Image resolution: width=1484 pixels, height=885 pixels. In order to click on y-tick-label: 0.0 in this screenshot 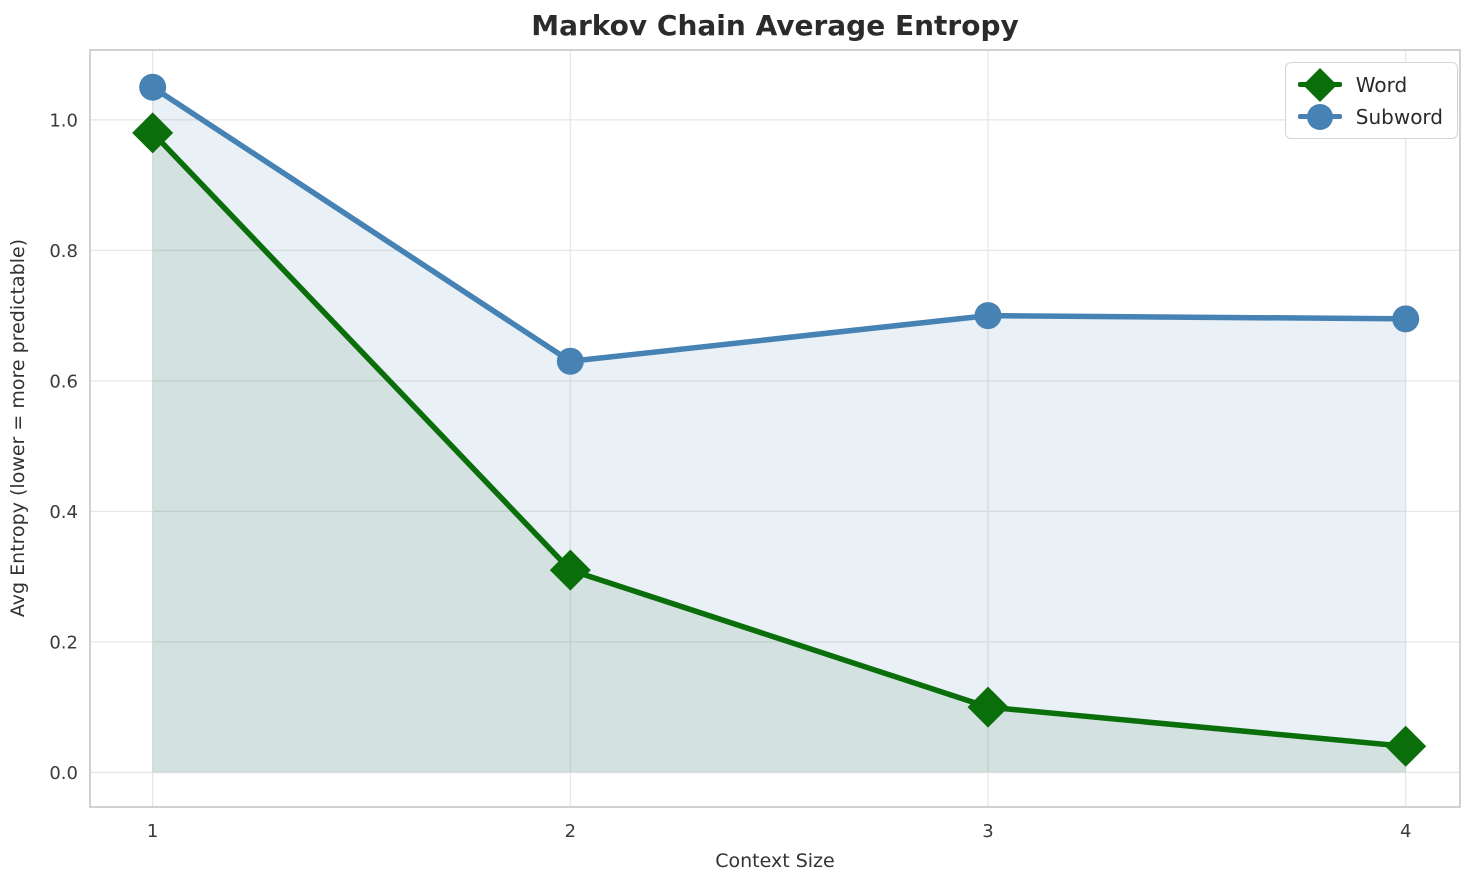, I will do `click(63, 773)`.